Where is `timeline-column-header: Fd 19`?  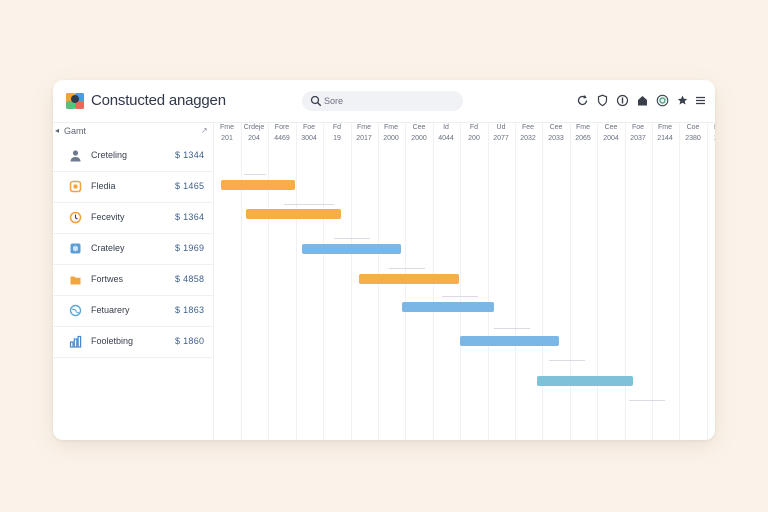 timeline-column-header: Fd 19 is located at coordinates (337, 135).